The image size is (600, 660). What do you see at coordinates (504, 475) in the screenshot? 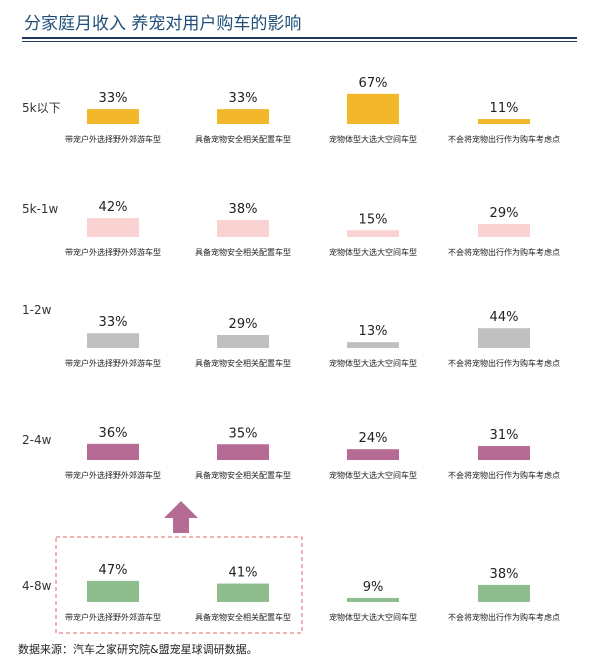
I see `category-label-2-4w-3: 不会将宠物出行作为购车考虑点` at bounding box center [504, 475].